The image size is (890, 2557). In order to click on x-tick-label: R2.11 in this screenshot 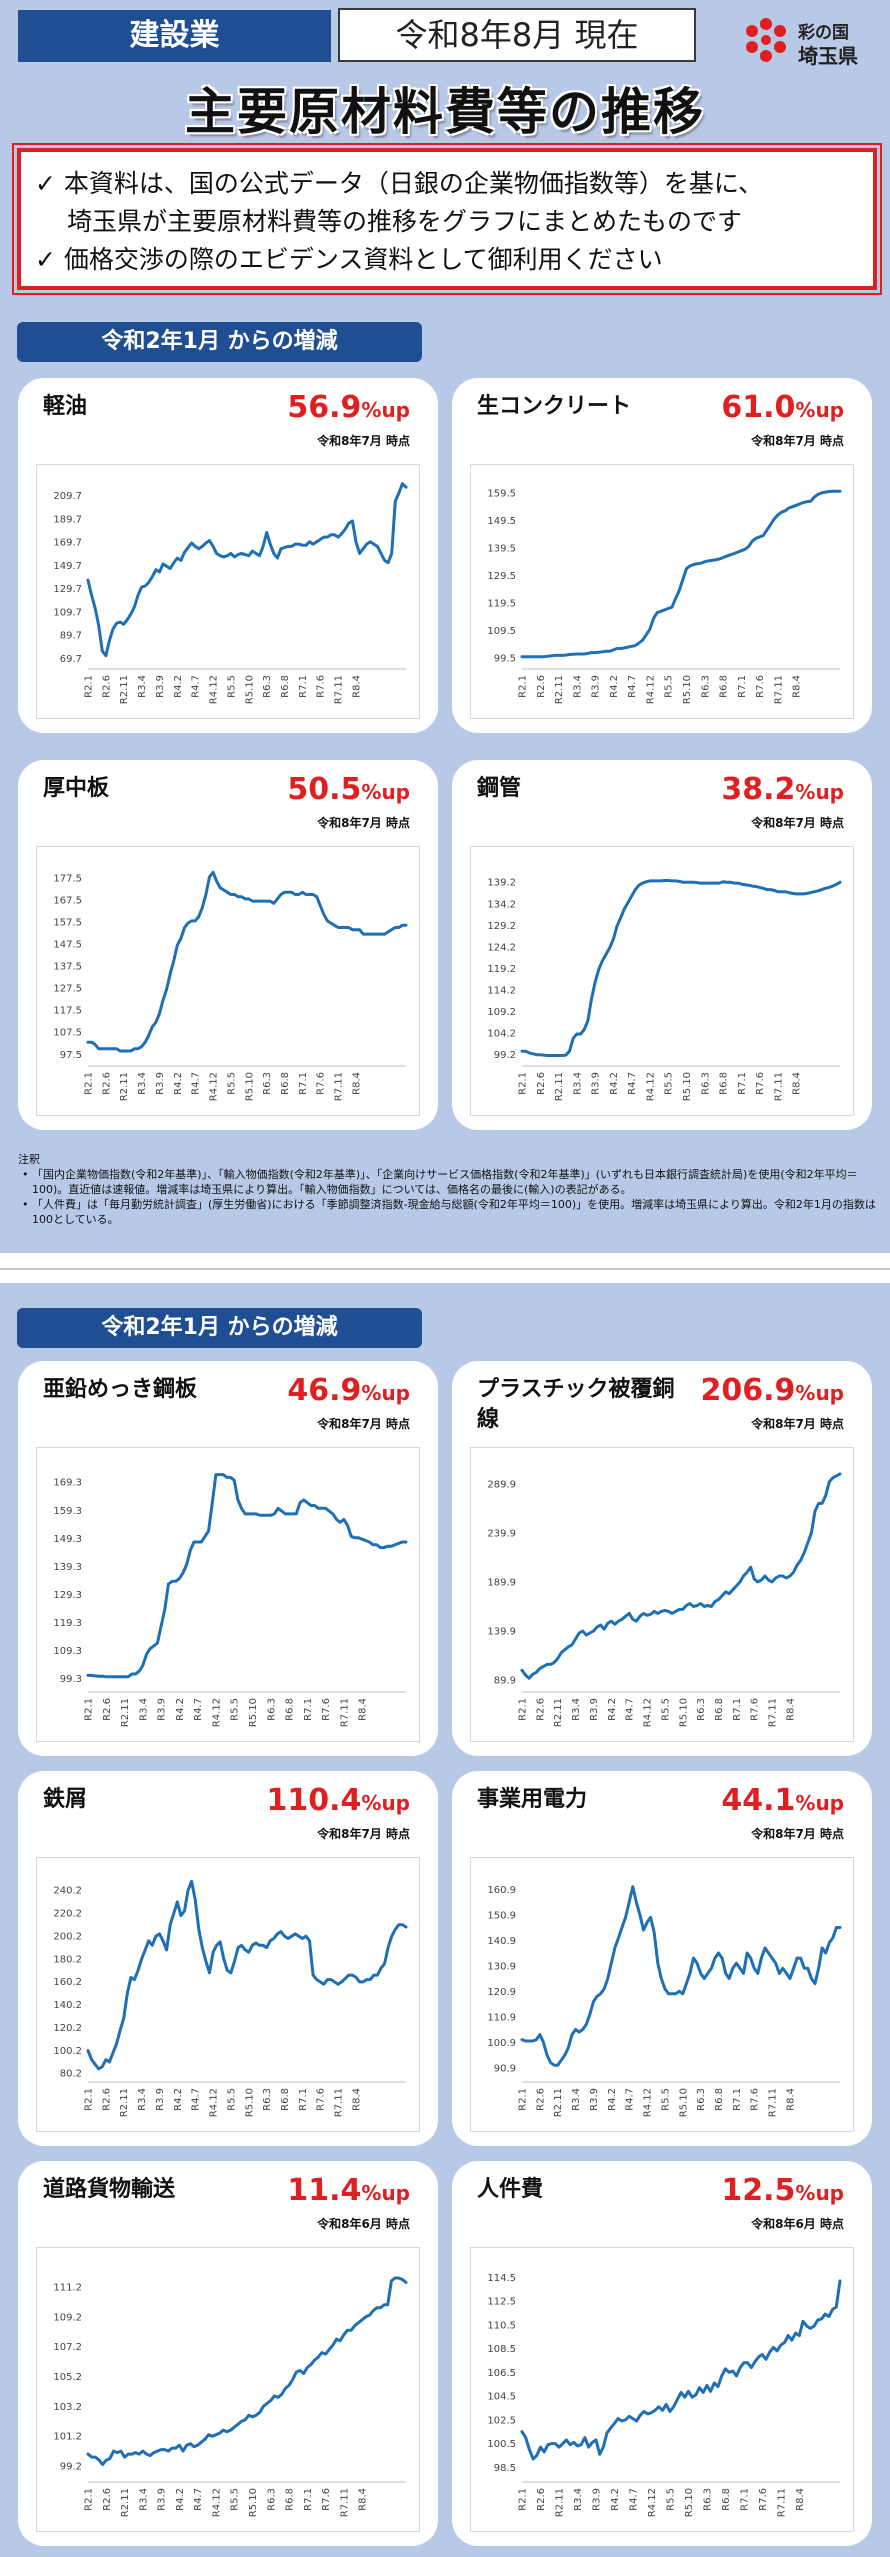, I will do `click(559, 689)`.